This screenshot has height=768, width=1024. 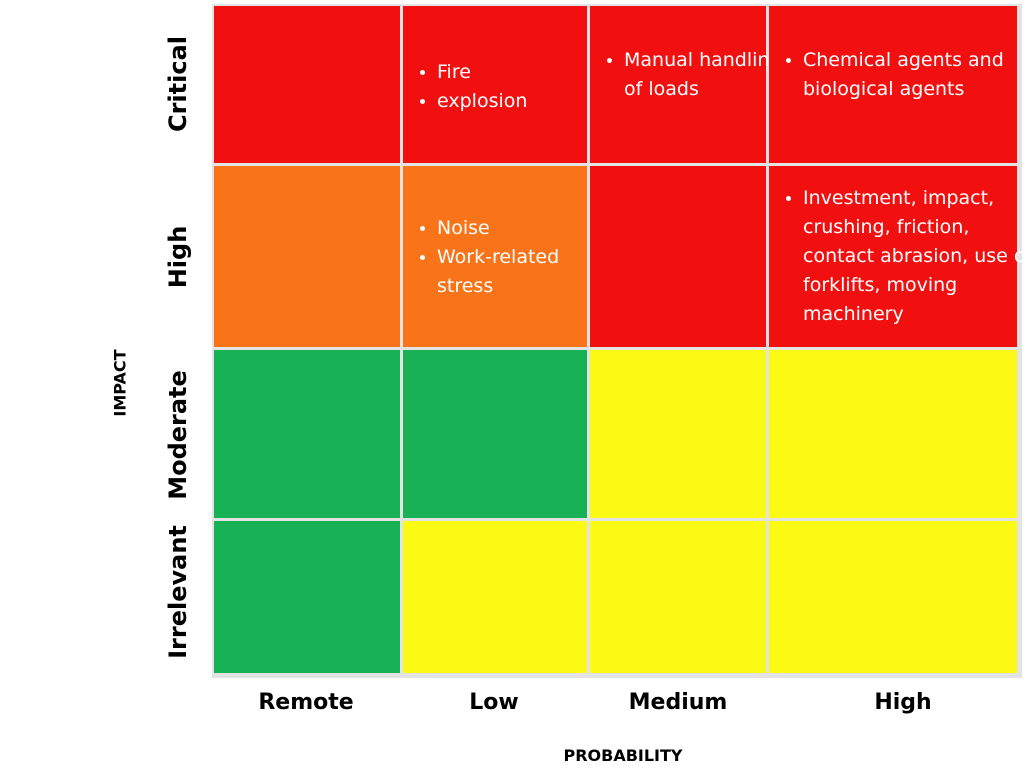 What do you see at coordinates (893, 597) in the screenshot?
I see `cell-irrelevant-high` at bounding box center [893, 597].